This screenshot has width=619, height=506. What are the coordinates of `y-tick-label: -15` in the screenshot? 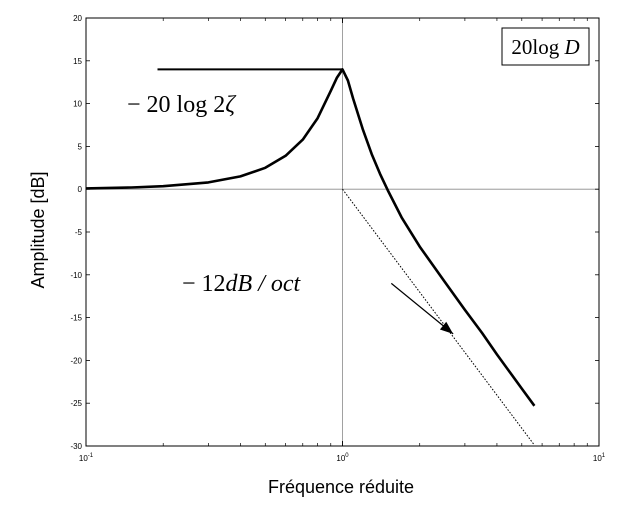 It's located at (76, 318).